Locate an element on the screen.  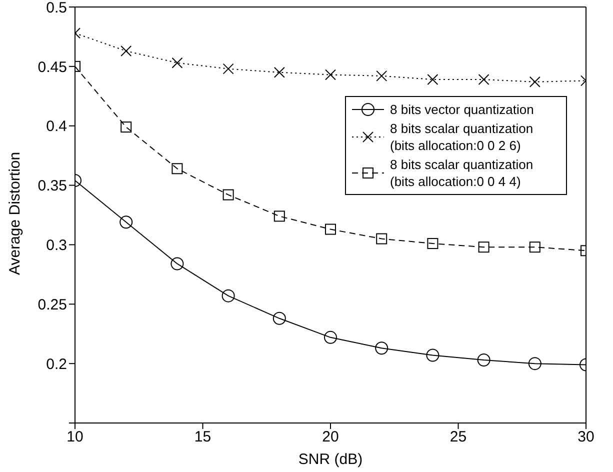
y-tick-label: 0.35 is located at coordinates (52, 186).